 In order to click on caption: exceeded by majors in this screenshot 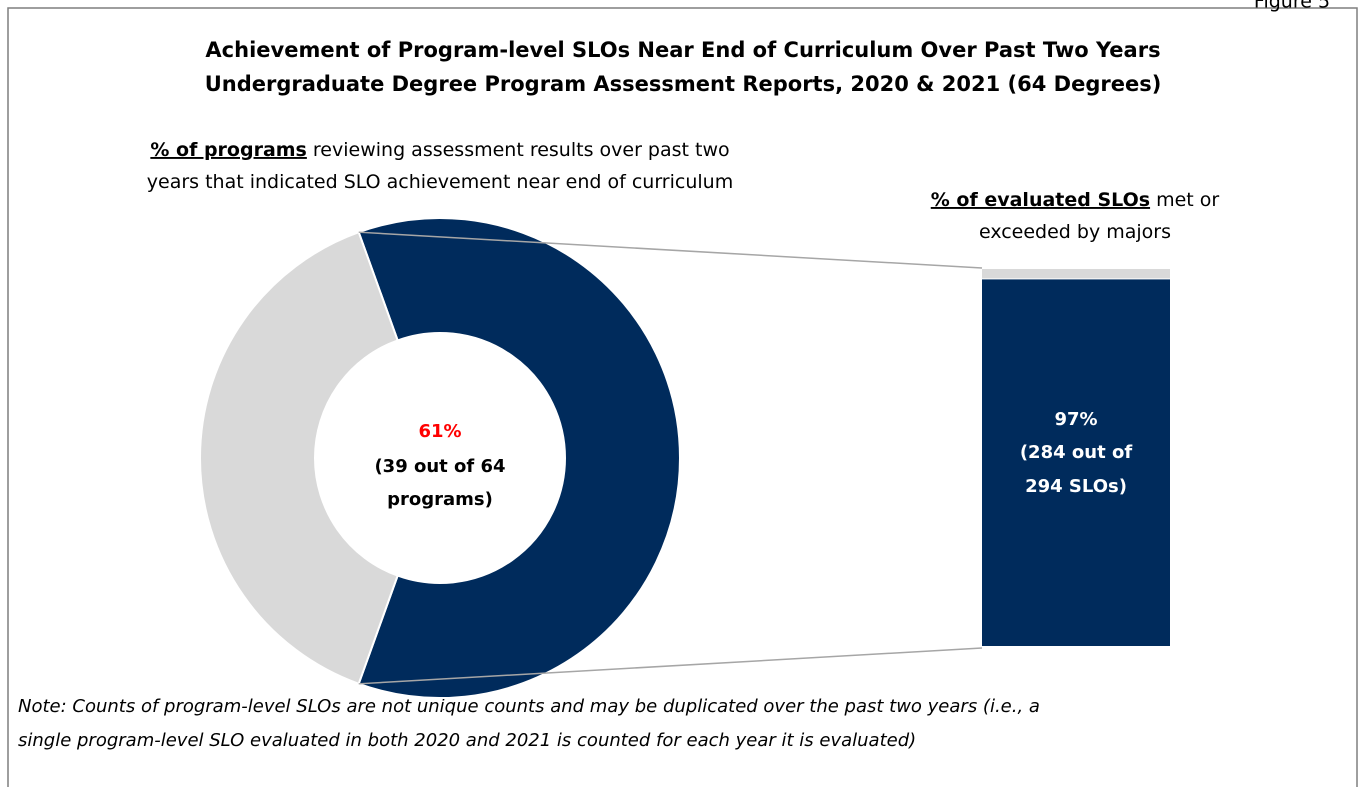, I will do `click(1075, 232)`.